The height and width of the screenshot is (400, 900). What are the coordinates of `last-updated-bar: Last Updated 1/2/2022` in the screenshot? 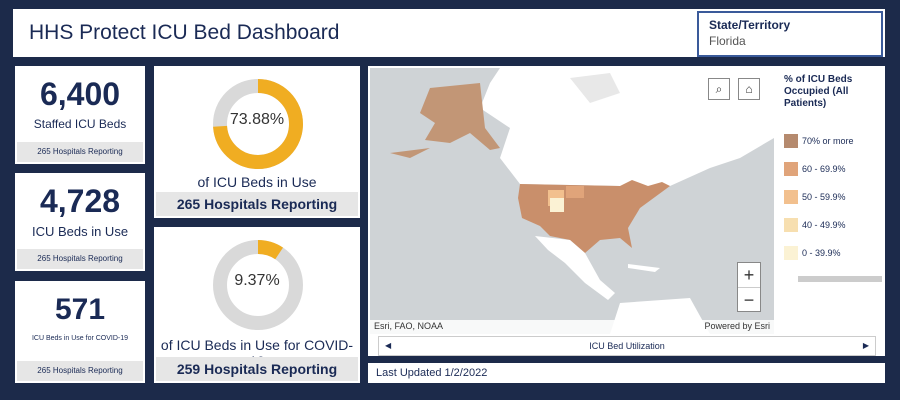 It's located at (626, 373).